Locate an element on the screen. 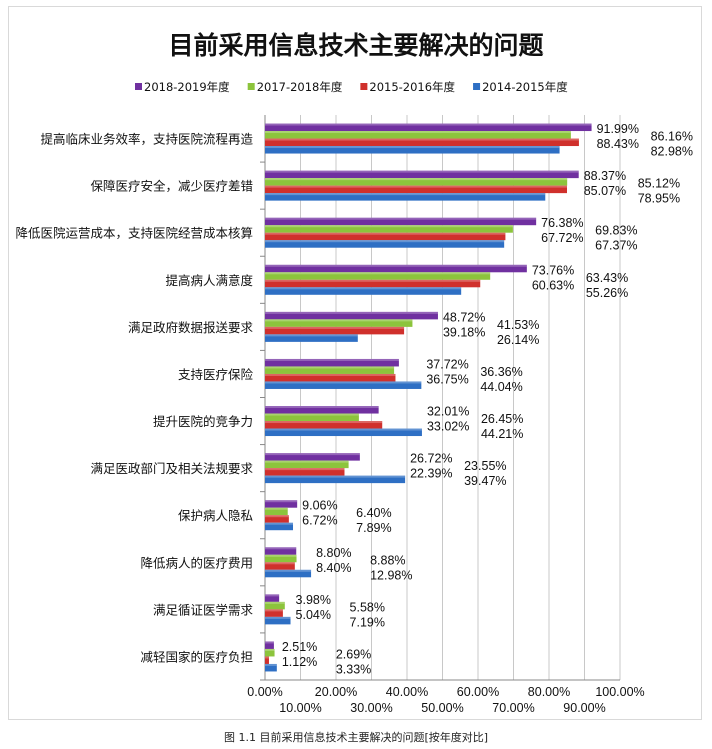 The width and height of the screenshot is (712, 749). data-label: 67.37% is located at coordinates (616, 246).